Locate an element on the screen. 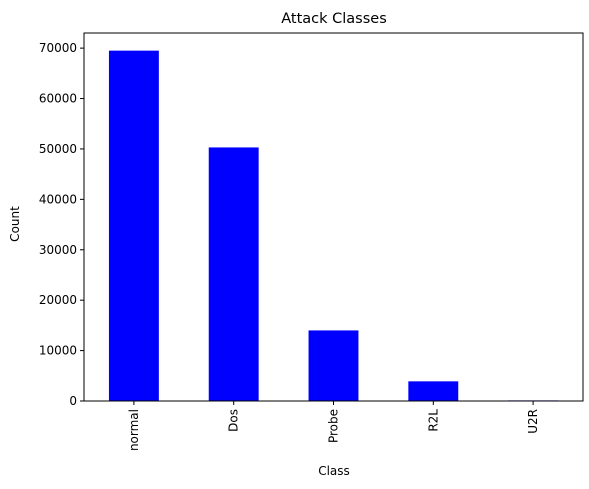 This screenshot has height=489, width=589. y-tick-label: 10000 is located at coordinates (58, 351).